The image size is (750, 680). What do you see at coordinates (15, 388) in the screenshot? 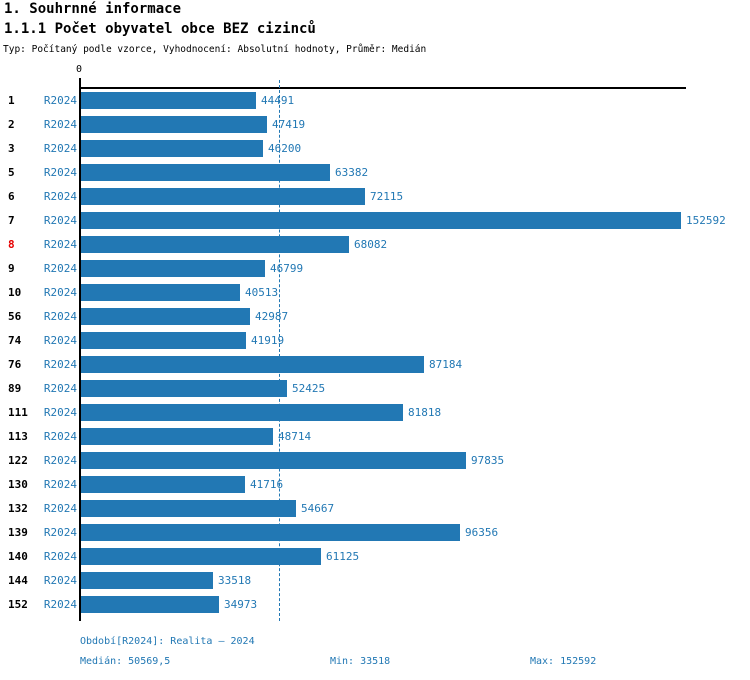
I see `row-category-label: 89` at bounding box center [15, 388].